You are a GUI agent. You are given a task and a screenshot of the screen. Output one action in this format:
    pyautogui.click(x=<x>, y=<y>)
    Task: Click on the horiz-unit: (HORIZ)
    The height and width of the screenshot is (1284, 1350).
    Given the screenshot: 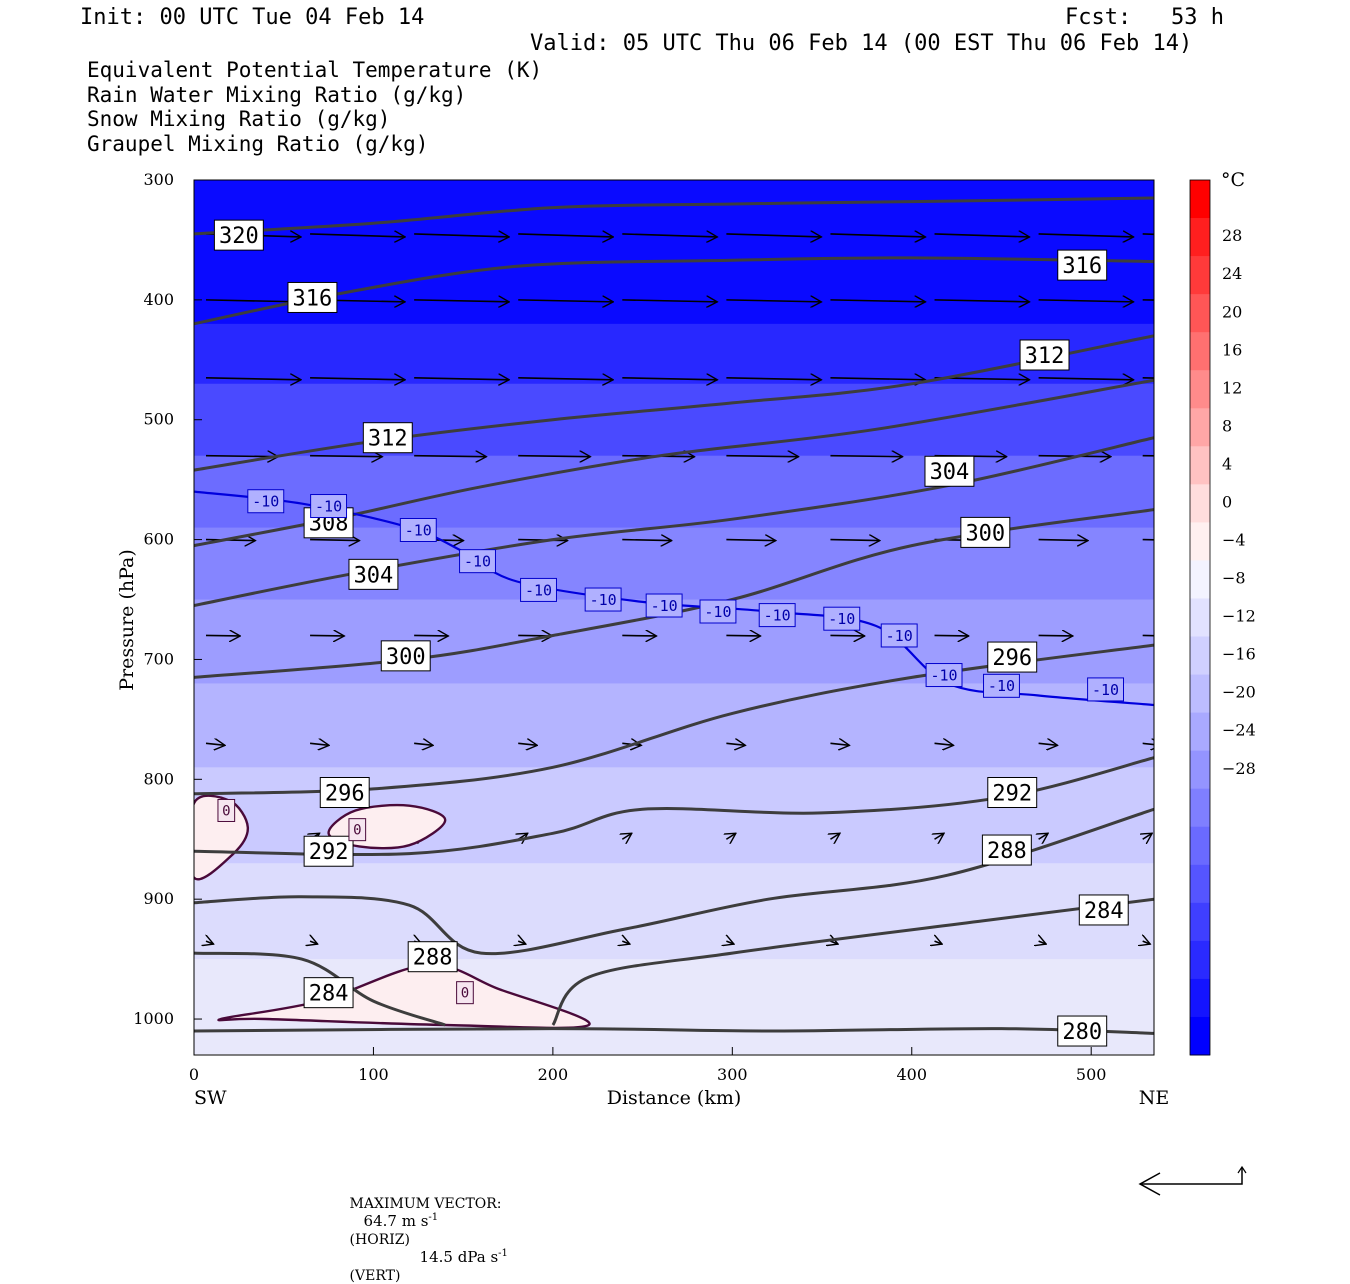 What is the action you would take?
    pyautogui.click(x=379, y=1240)
    